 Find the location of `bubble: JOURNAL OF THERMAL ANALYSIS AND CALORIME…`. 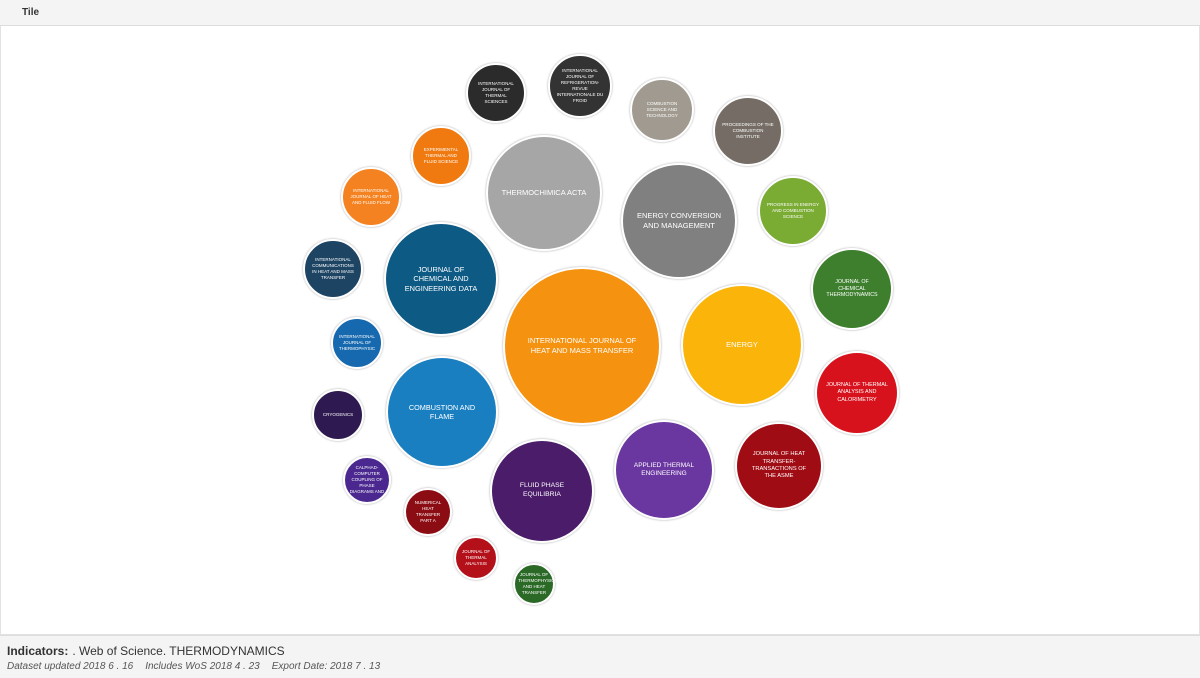

bubble: JOURNAL OF THERMAL ANALYSIS AND CALORIME… is located at coordinates (857, 393).